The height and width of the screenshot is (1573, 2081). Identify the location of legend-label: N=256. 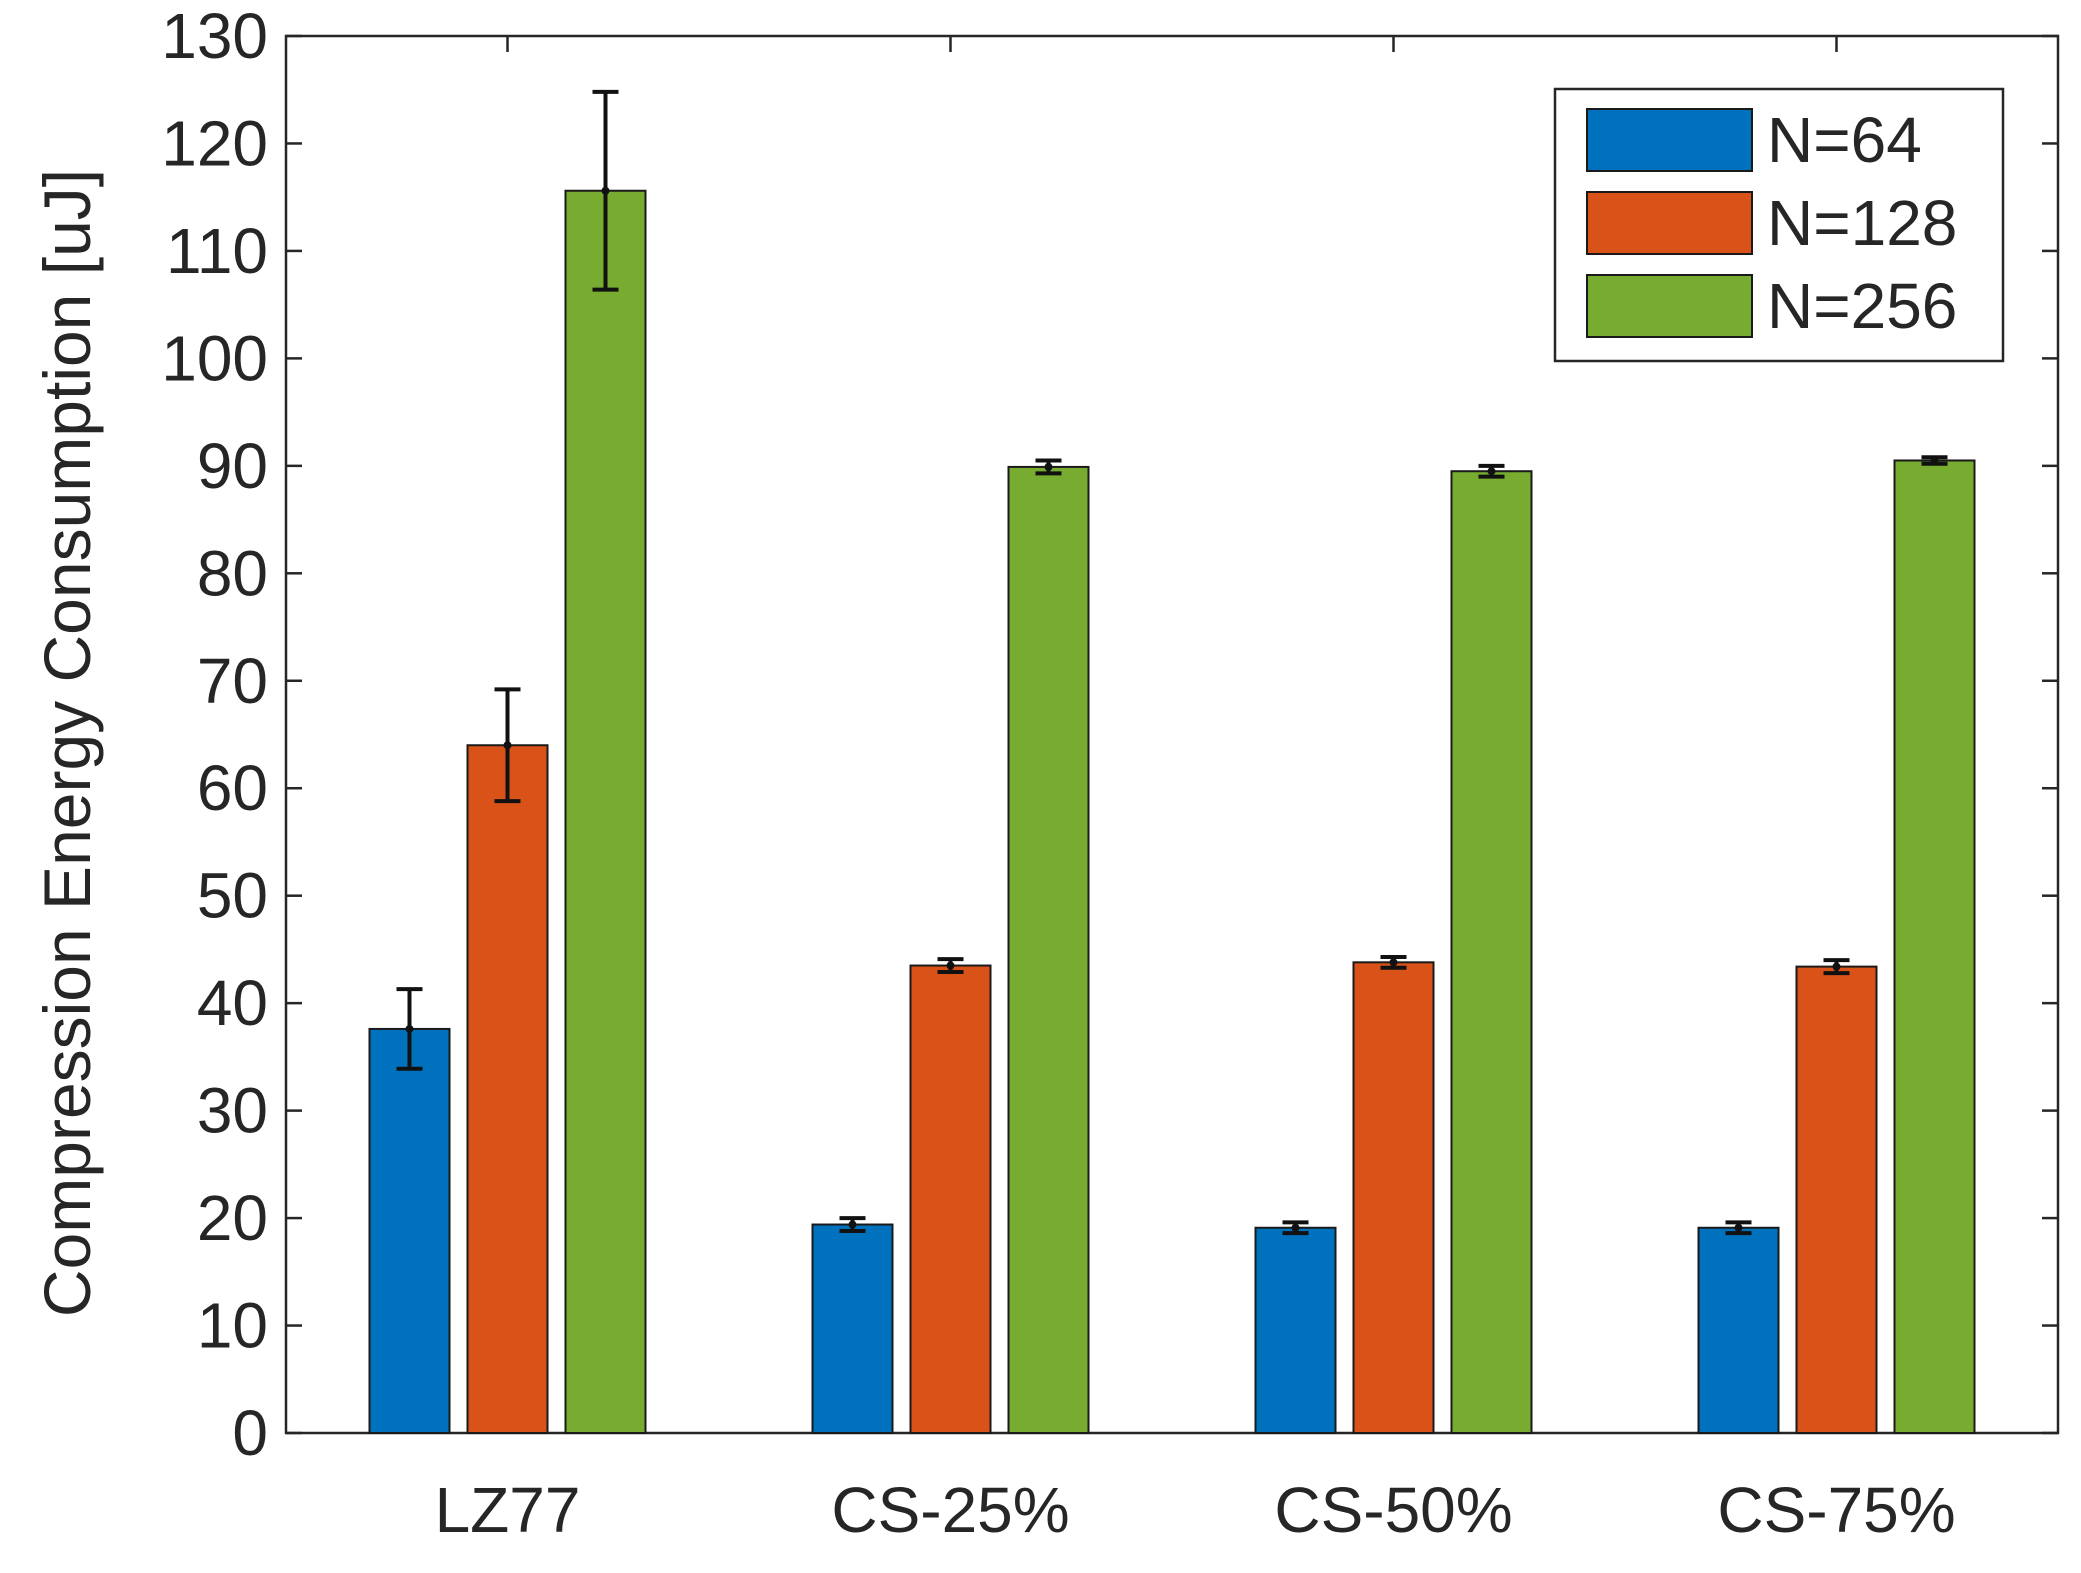
(1862, 306).